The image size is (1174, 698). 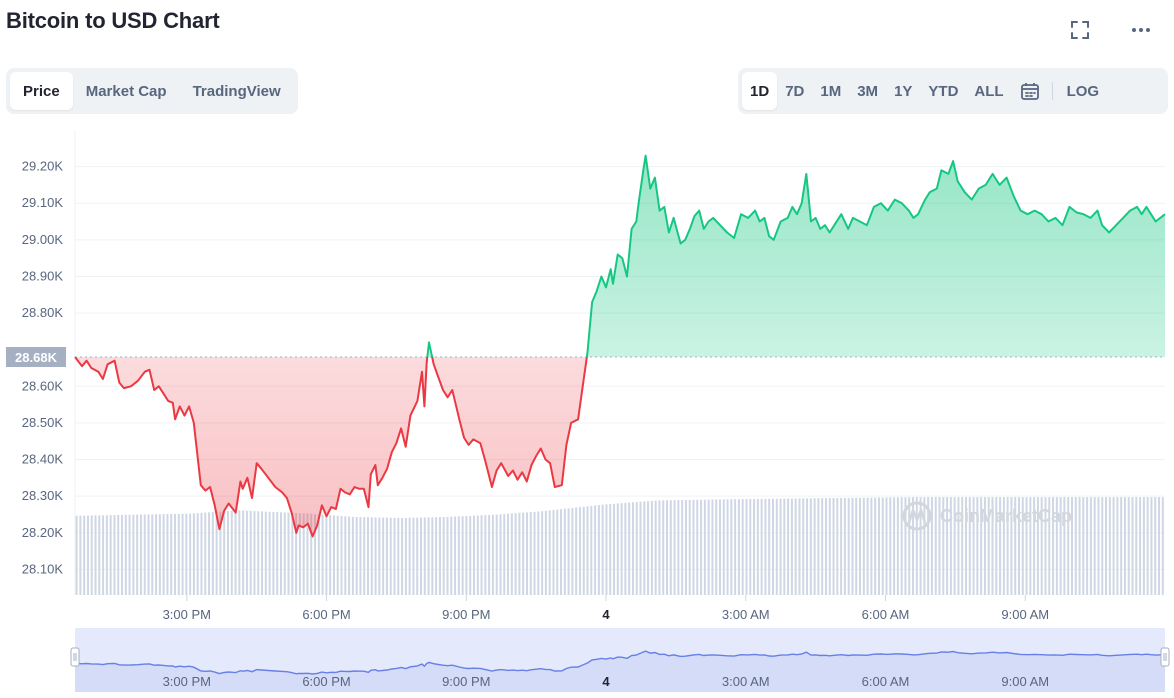 What do you see at coordinates (903, 91) in the screenshot?
I see `range-1y: 1Y` at bounding box center [903, 91].